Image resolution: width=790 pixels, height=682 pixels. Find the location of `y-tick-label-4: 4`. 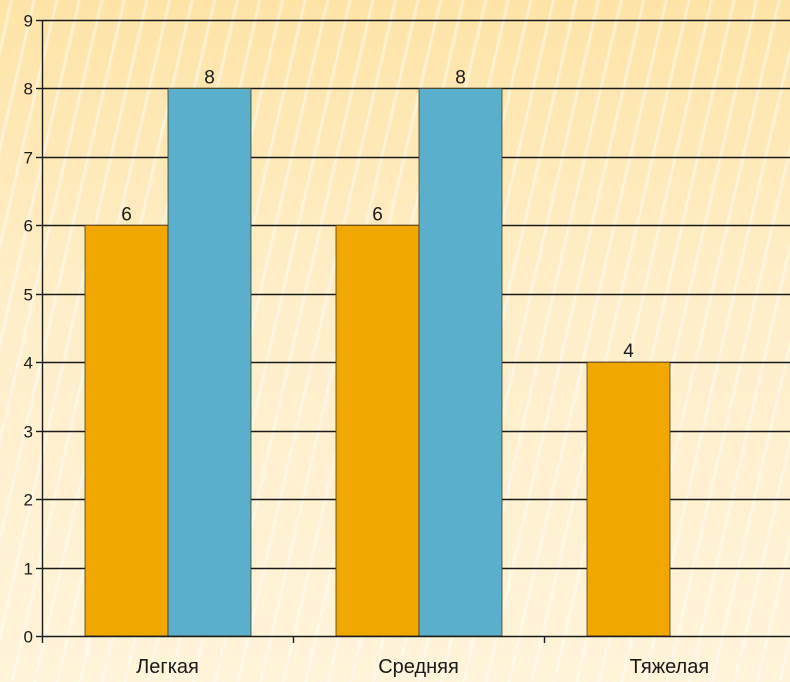

y-tick-label-4: 4 is located at coordinates (28, 363).